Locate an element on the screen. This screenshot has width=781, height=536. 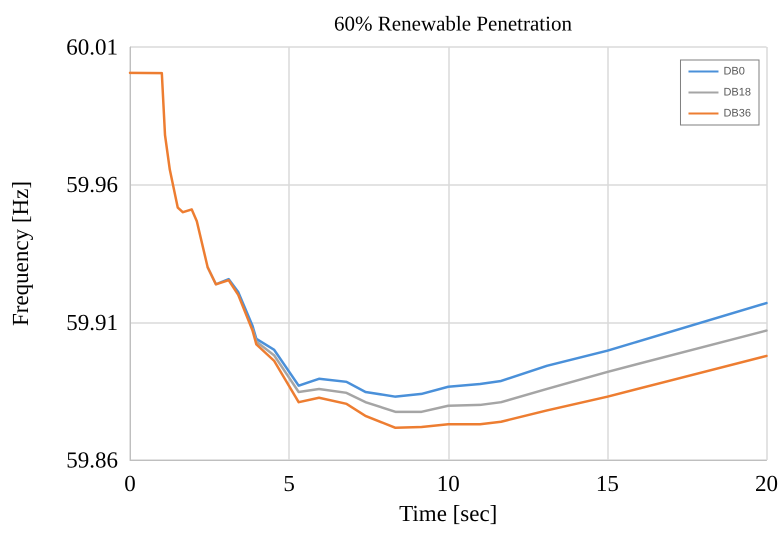
legend-label: DB36 is located at coordinates (737, 114).